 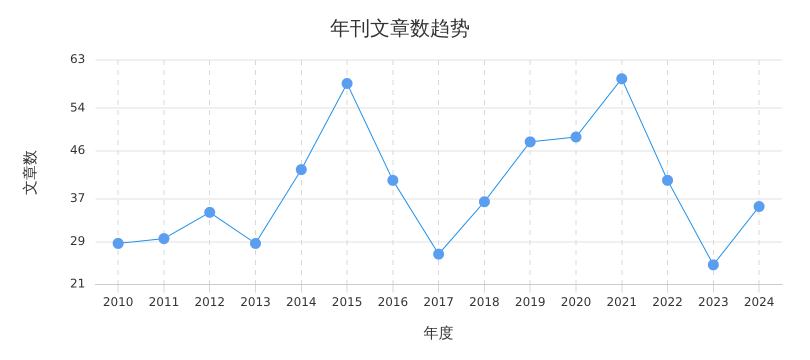 I want to click on x-tick-label: 2018, so click(x=484, y=301).